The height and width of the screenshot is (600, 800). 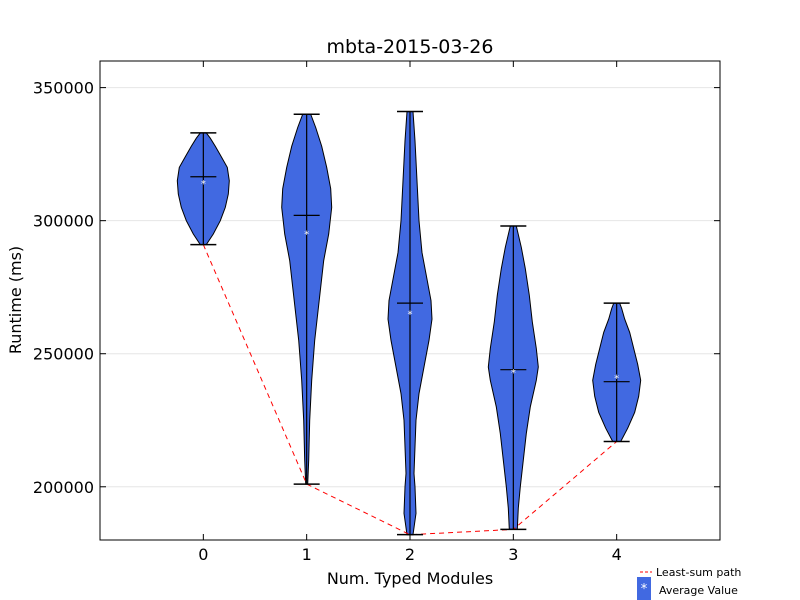 What do you see at coordinates (410, 554) in the screenshot?
I see `x-tick-label: 2` at bounding box center [410, 554].